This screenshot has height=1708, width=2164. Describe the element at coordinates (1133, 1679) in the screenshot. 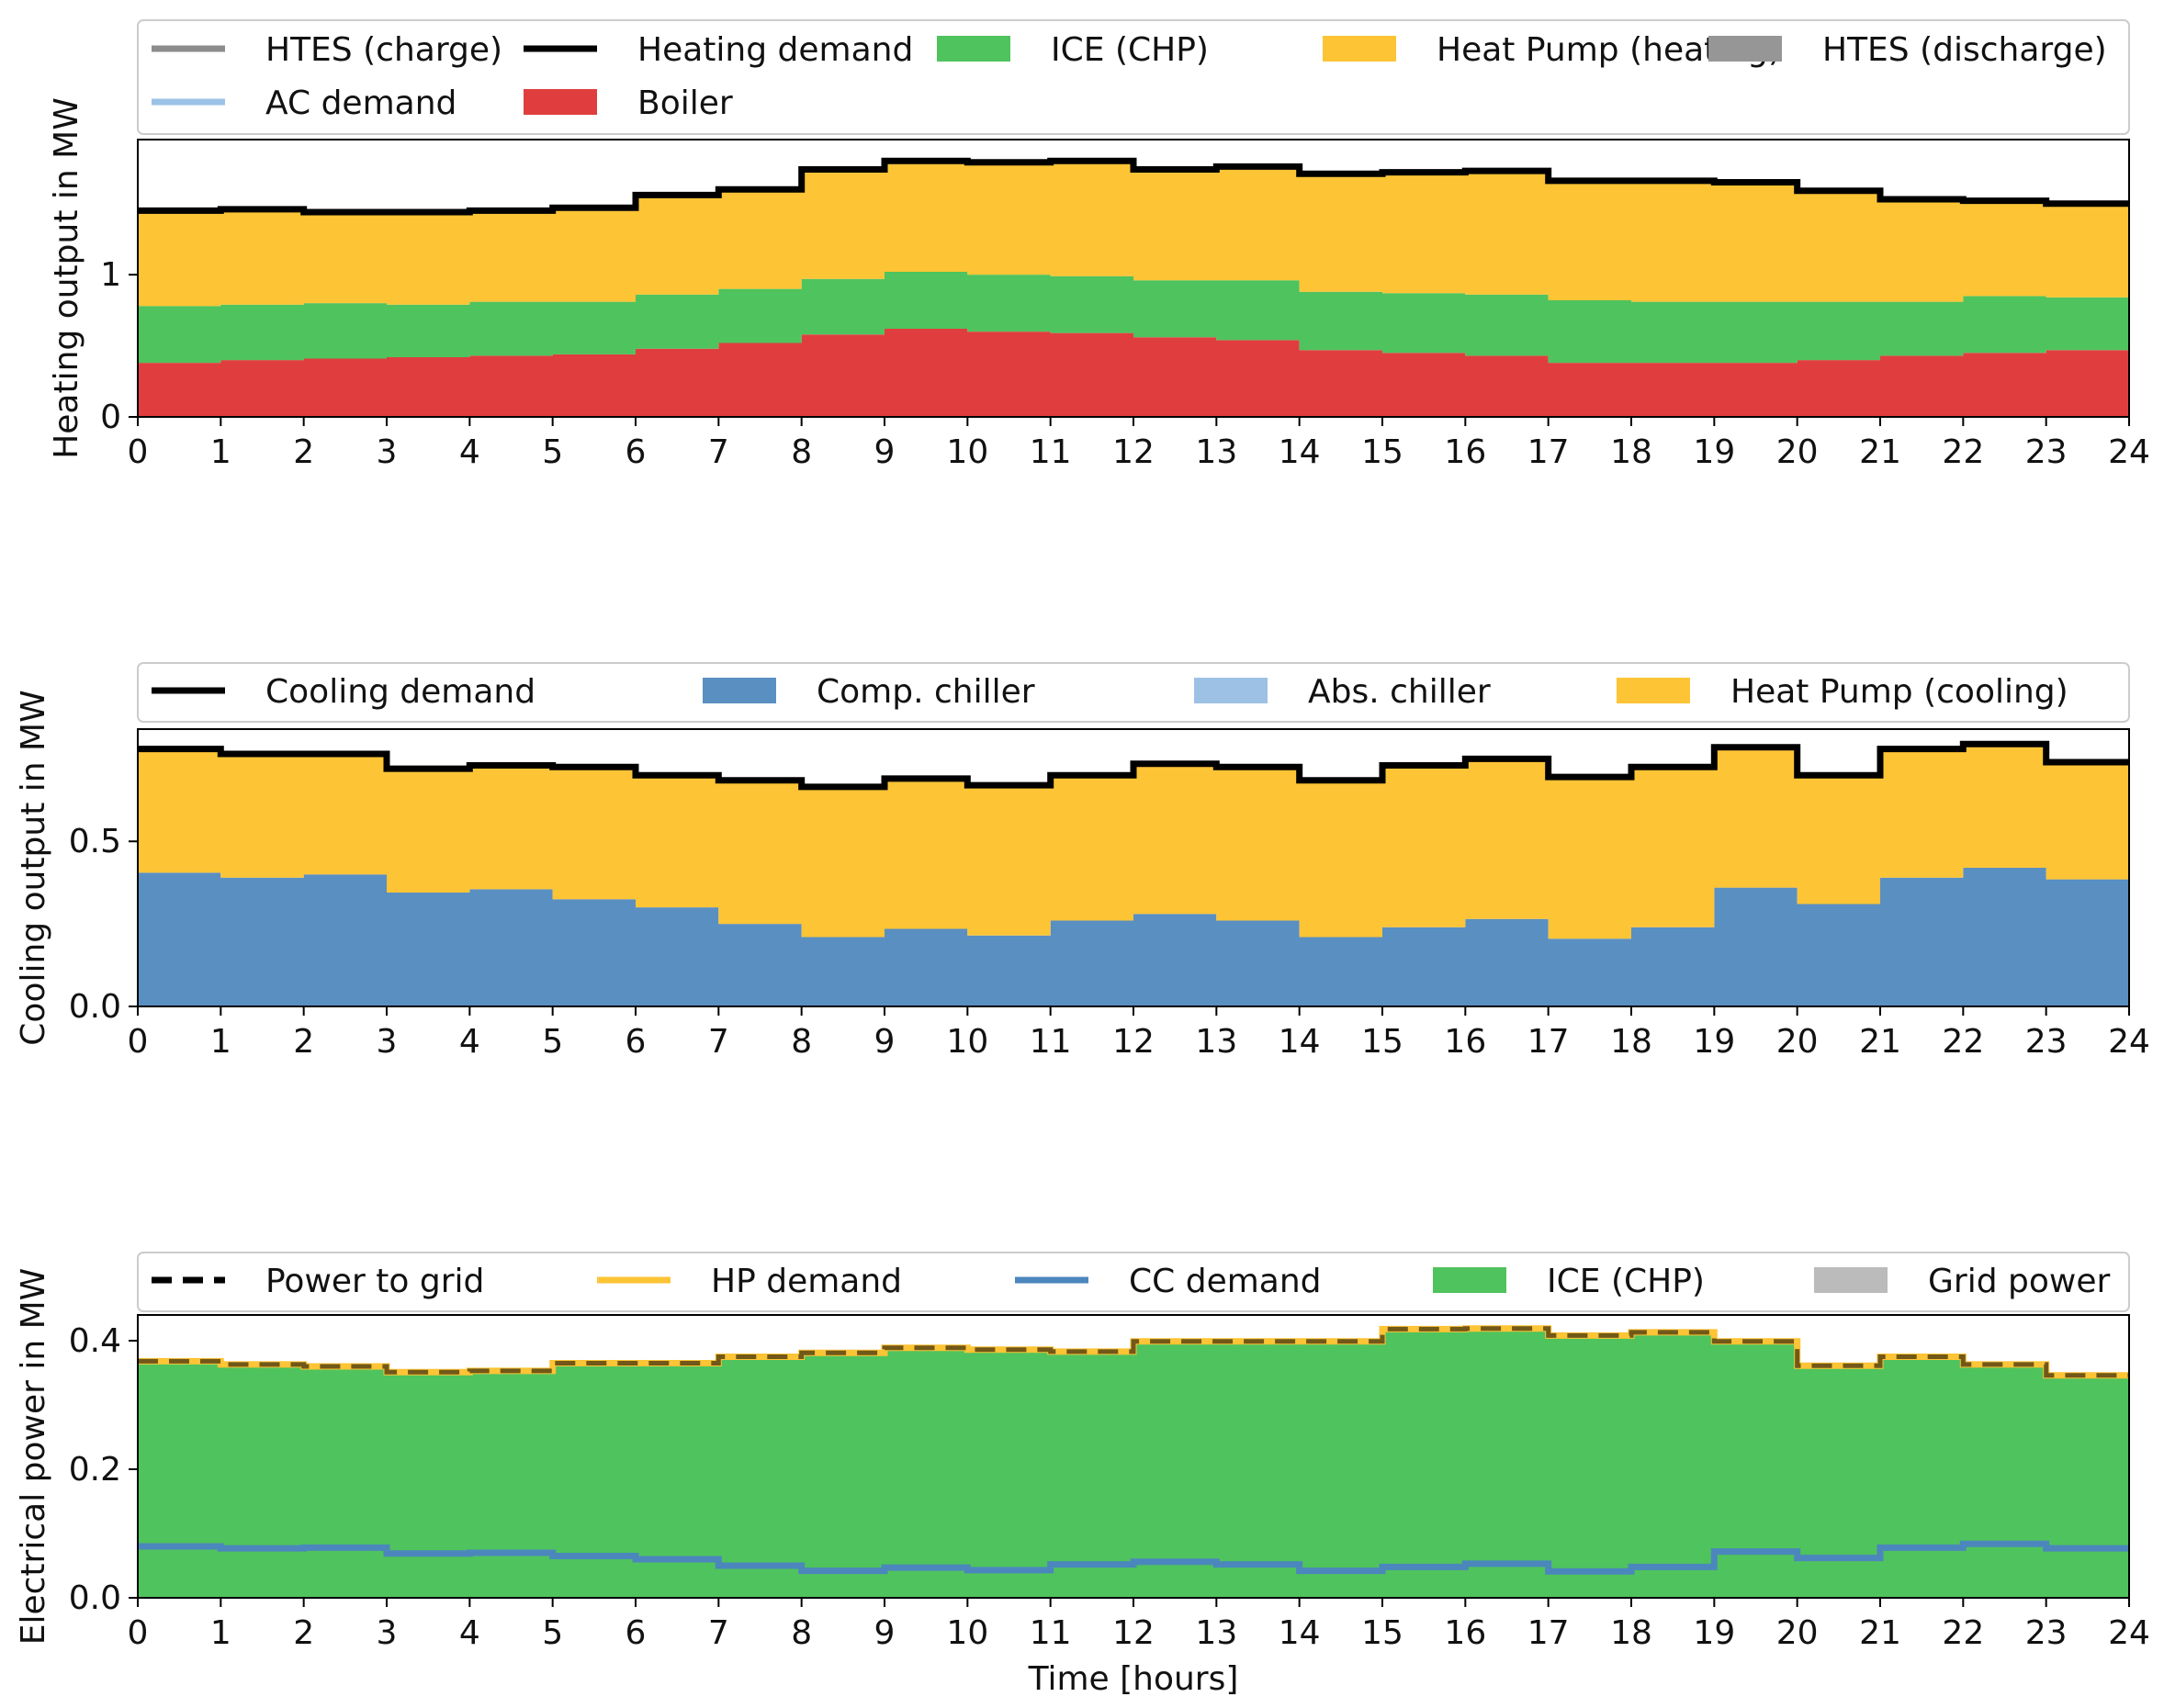

I see `x-axis-title: Time [hours]` at that location.